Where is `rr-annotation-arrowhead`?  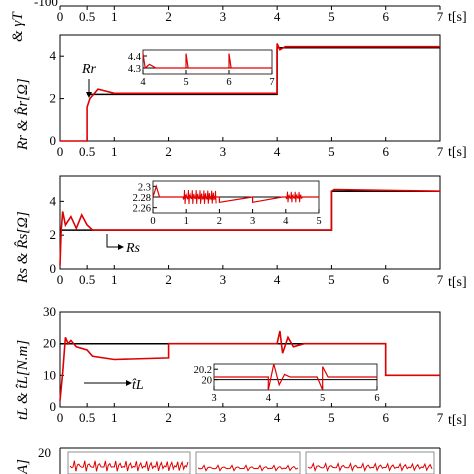
rr-annotation-arrowhead is located at coordinates (89, 95).